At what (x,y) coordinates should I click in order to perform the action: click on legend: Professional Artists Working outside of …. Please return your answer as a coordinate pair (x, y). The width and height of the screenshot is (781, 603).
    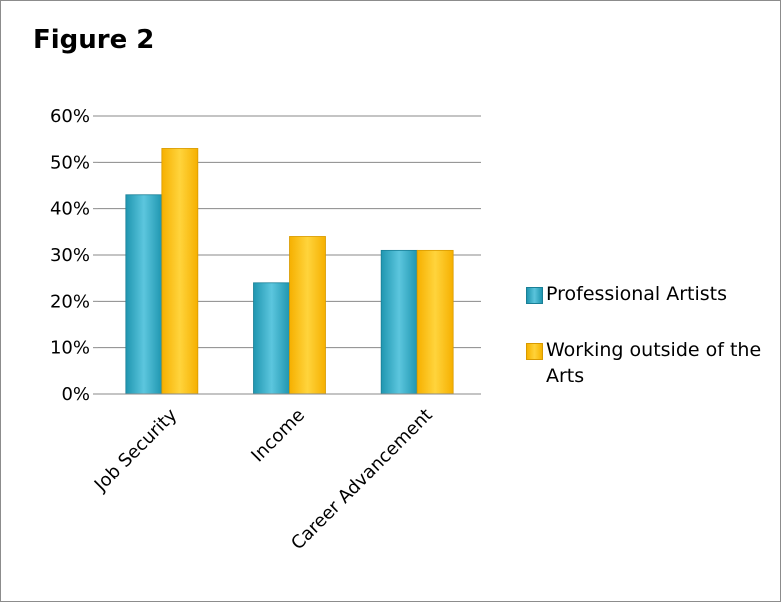
    Looking at the image, I should click on (651, 335).